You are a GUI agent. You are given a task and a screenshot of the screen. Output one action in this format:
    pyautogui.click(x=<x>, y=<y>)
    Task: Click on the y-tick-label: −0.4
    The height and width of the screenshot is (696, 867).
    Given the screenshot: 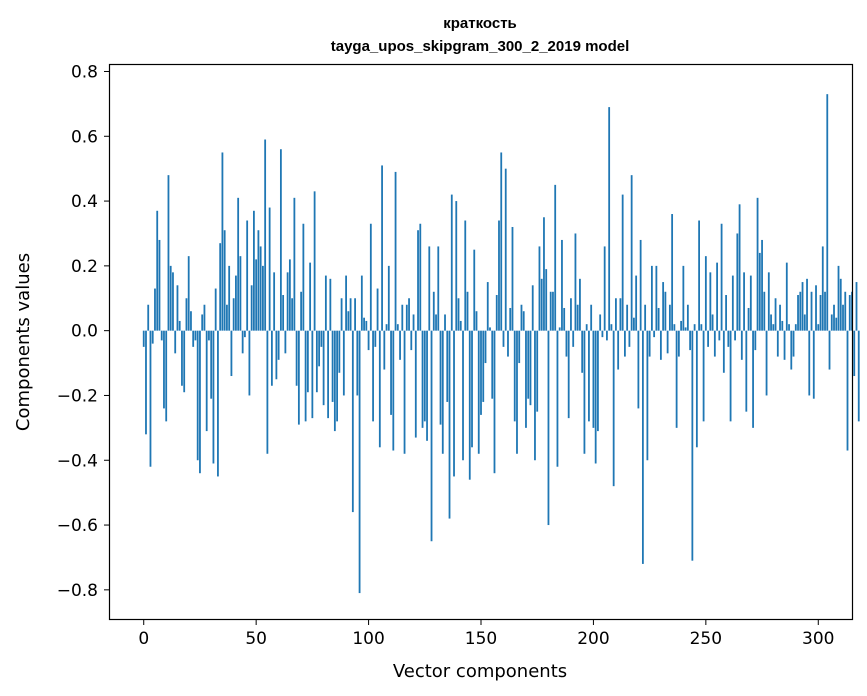 What is the action you would take?
    pyautogui.click(x=77, y=461)
    